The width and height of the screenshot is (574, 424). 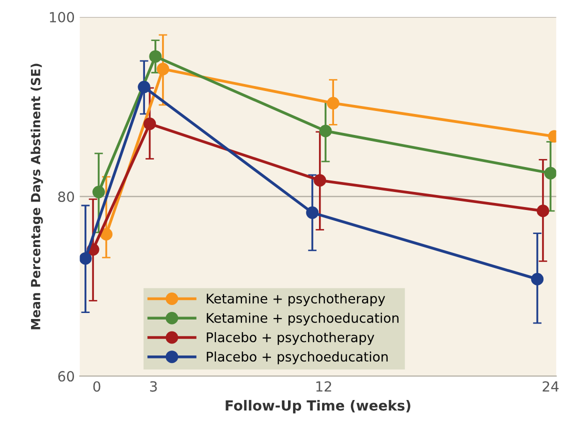 I want to click on y-tick-label: 100, so click(x=62, y=17).